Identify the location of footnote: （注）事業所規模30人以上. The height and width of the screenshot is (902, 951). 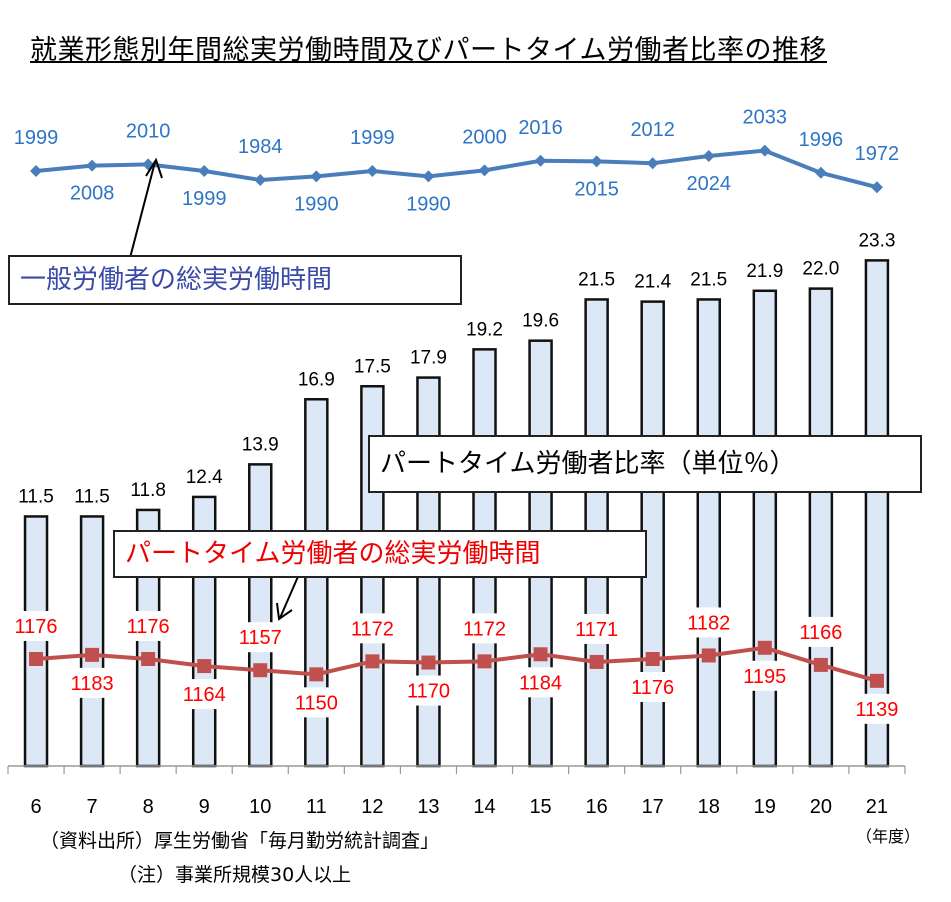
(235, 875).